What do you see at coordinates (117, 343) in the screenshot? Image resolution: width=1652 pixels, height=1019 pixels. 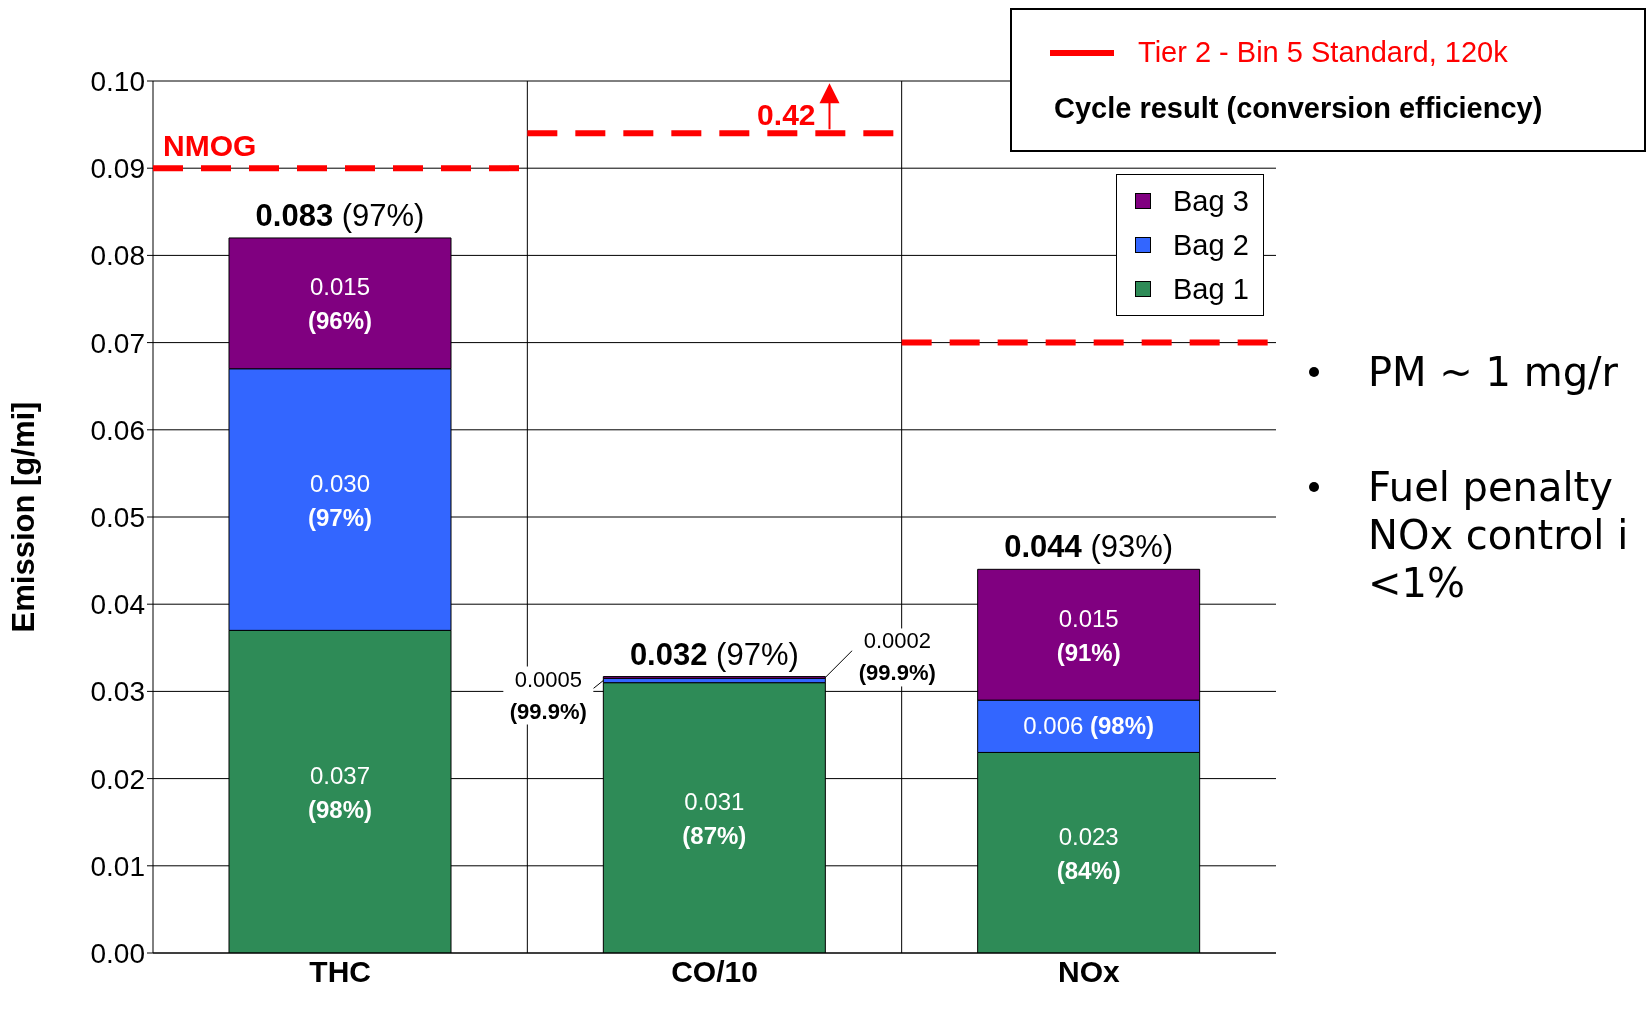 I see `y-tick-label: 0.07` at bounding box center [117, 343].